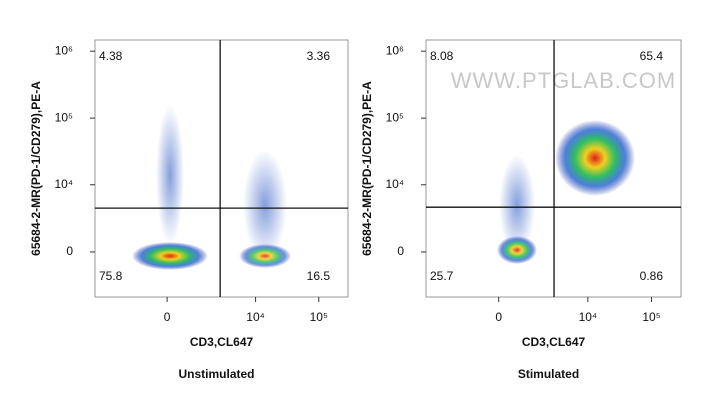  What do you see at coordinates (442, 56) in the screenshot?
I see `quadrant-percent: 8.08` at bounding box center [442, 56].